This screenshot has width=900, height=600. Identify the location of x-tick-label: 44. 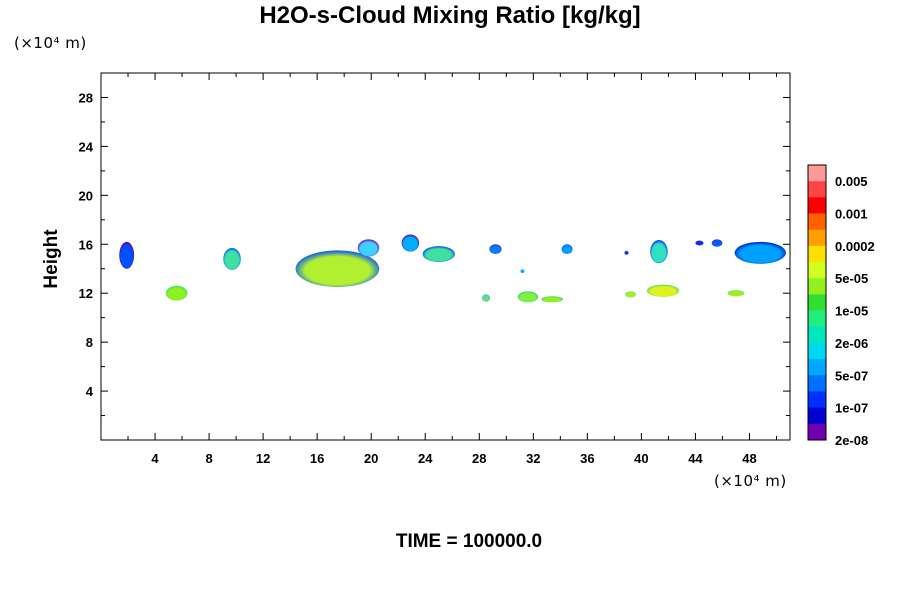
(695, 458).